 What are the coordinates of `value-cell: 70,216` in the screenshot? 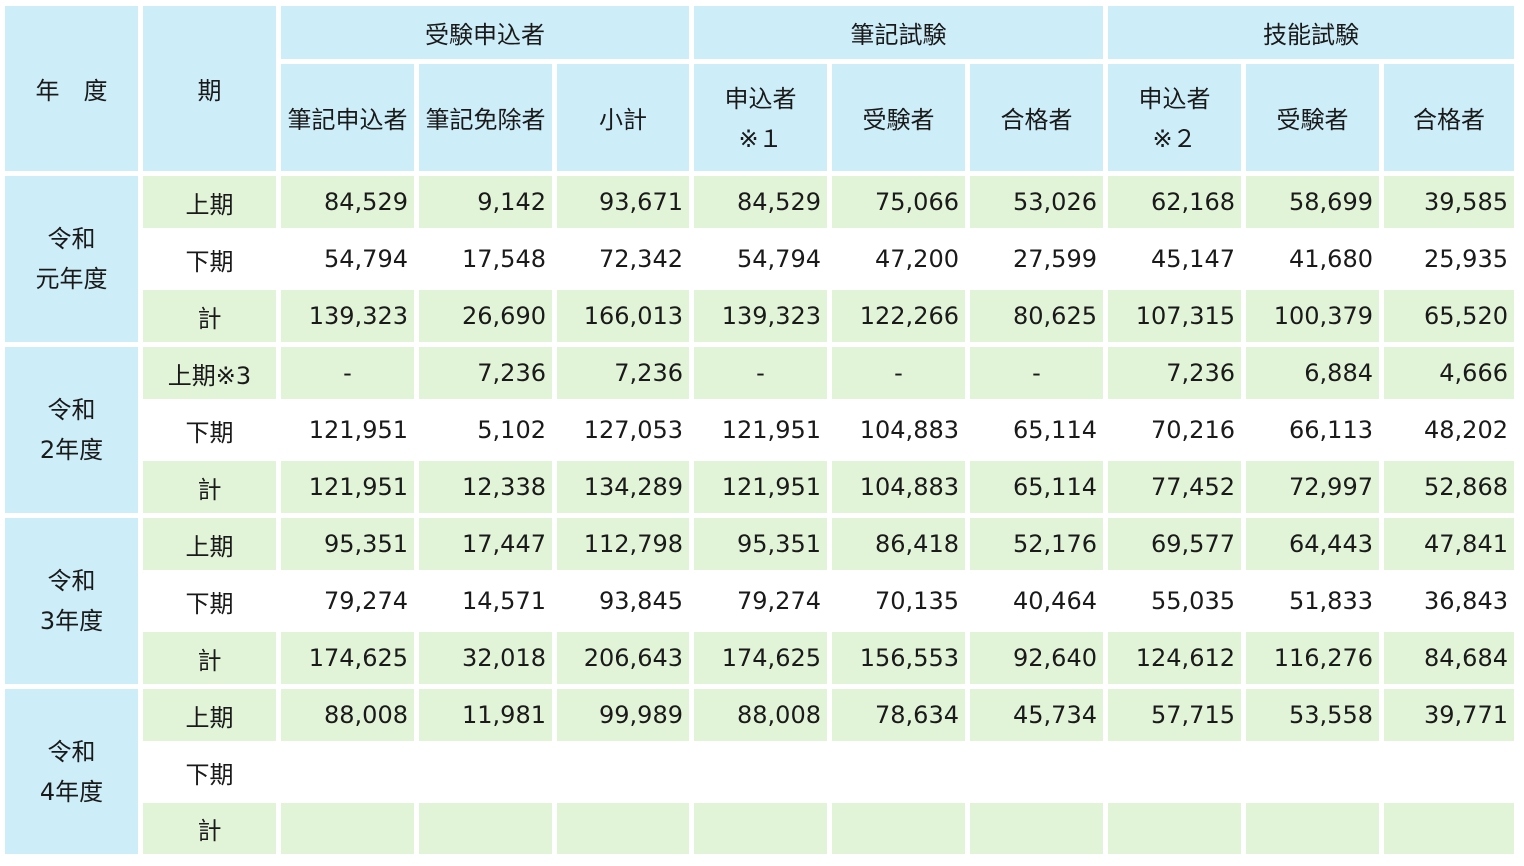 It's located at (1177, 432).